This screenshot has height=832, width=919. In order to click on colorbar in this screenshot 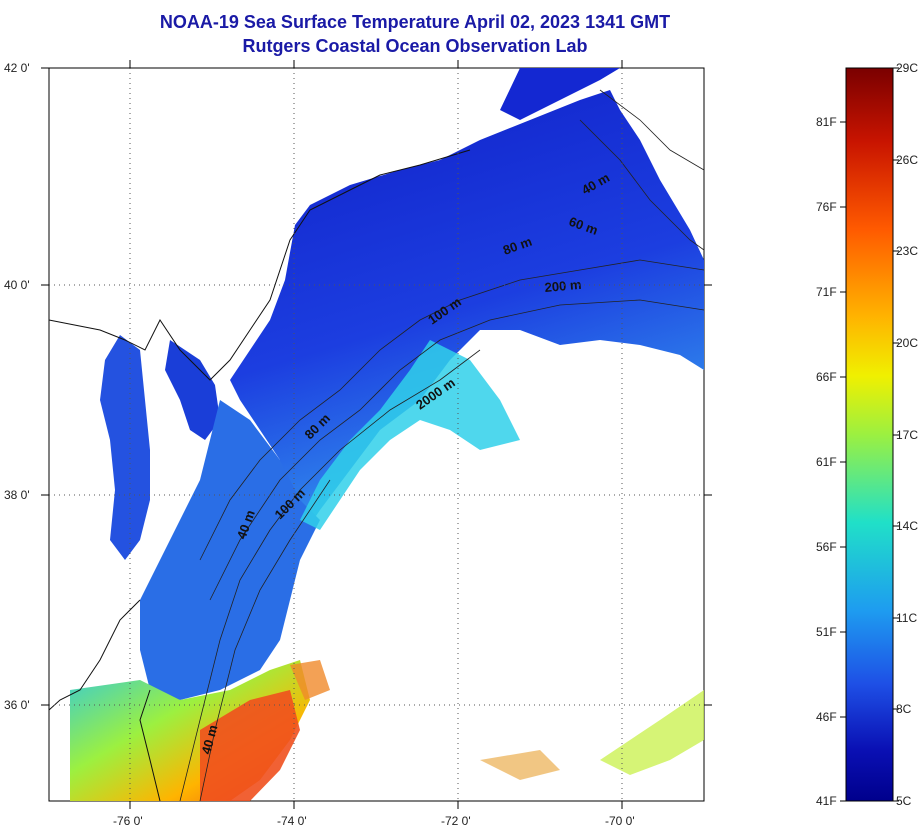, I will do `click(869, 434)`.